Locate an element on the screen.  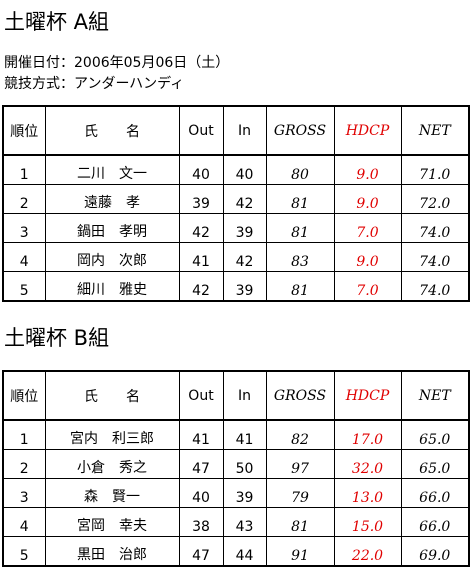
cell: 黒田 治郎 is located at coordinates (112, 551).